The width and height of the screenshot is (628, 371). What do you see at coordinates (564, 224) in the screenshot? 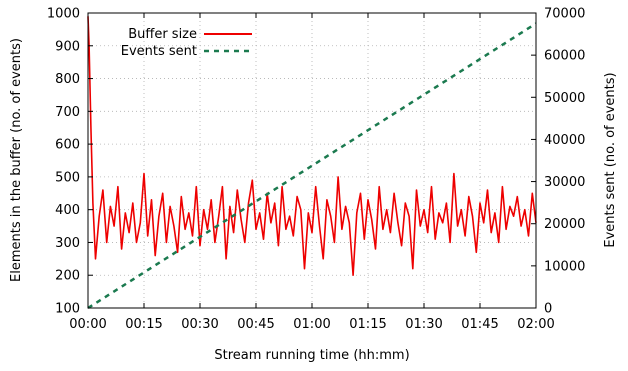
I see `y2-tick-label: 20000` at bounding box center [564, 224].